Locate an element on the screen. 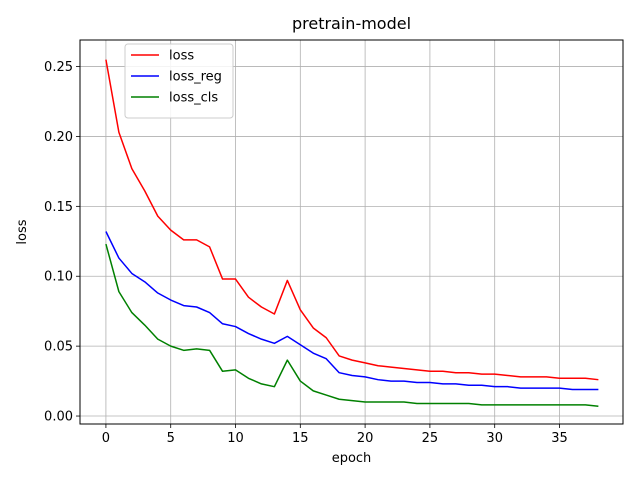 The width and height of the screenshot is (640, 480). x-tick-label: 5 is located at coordinates (171, 438).